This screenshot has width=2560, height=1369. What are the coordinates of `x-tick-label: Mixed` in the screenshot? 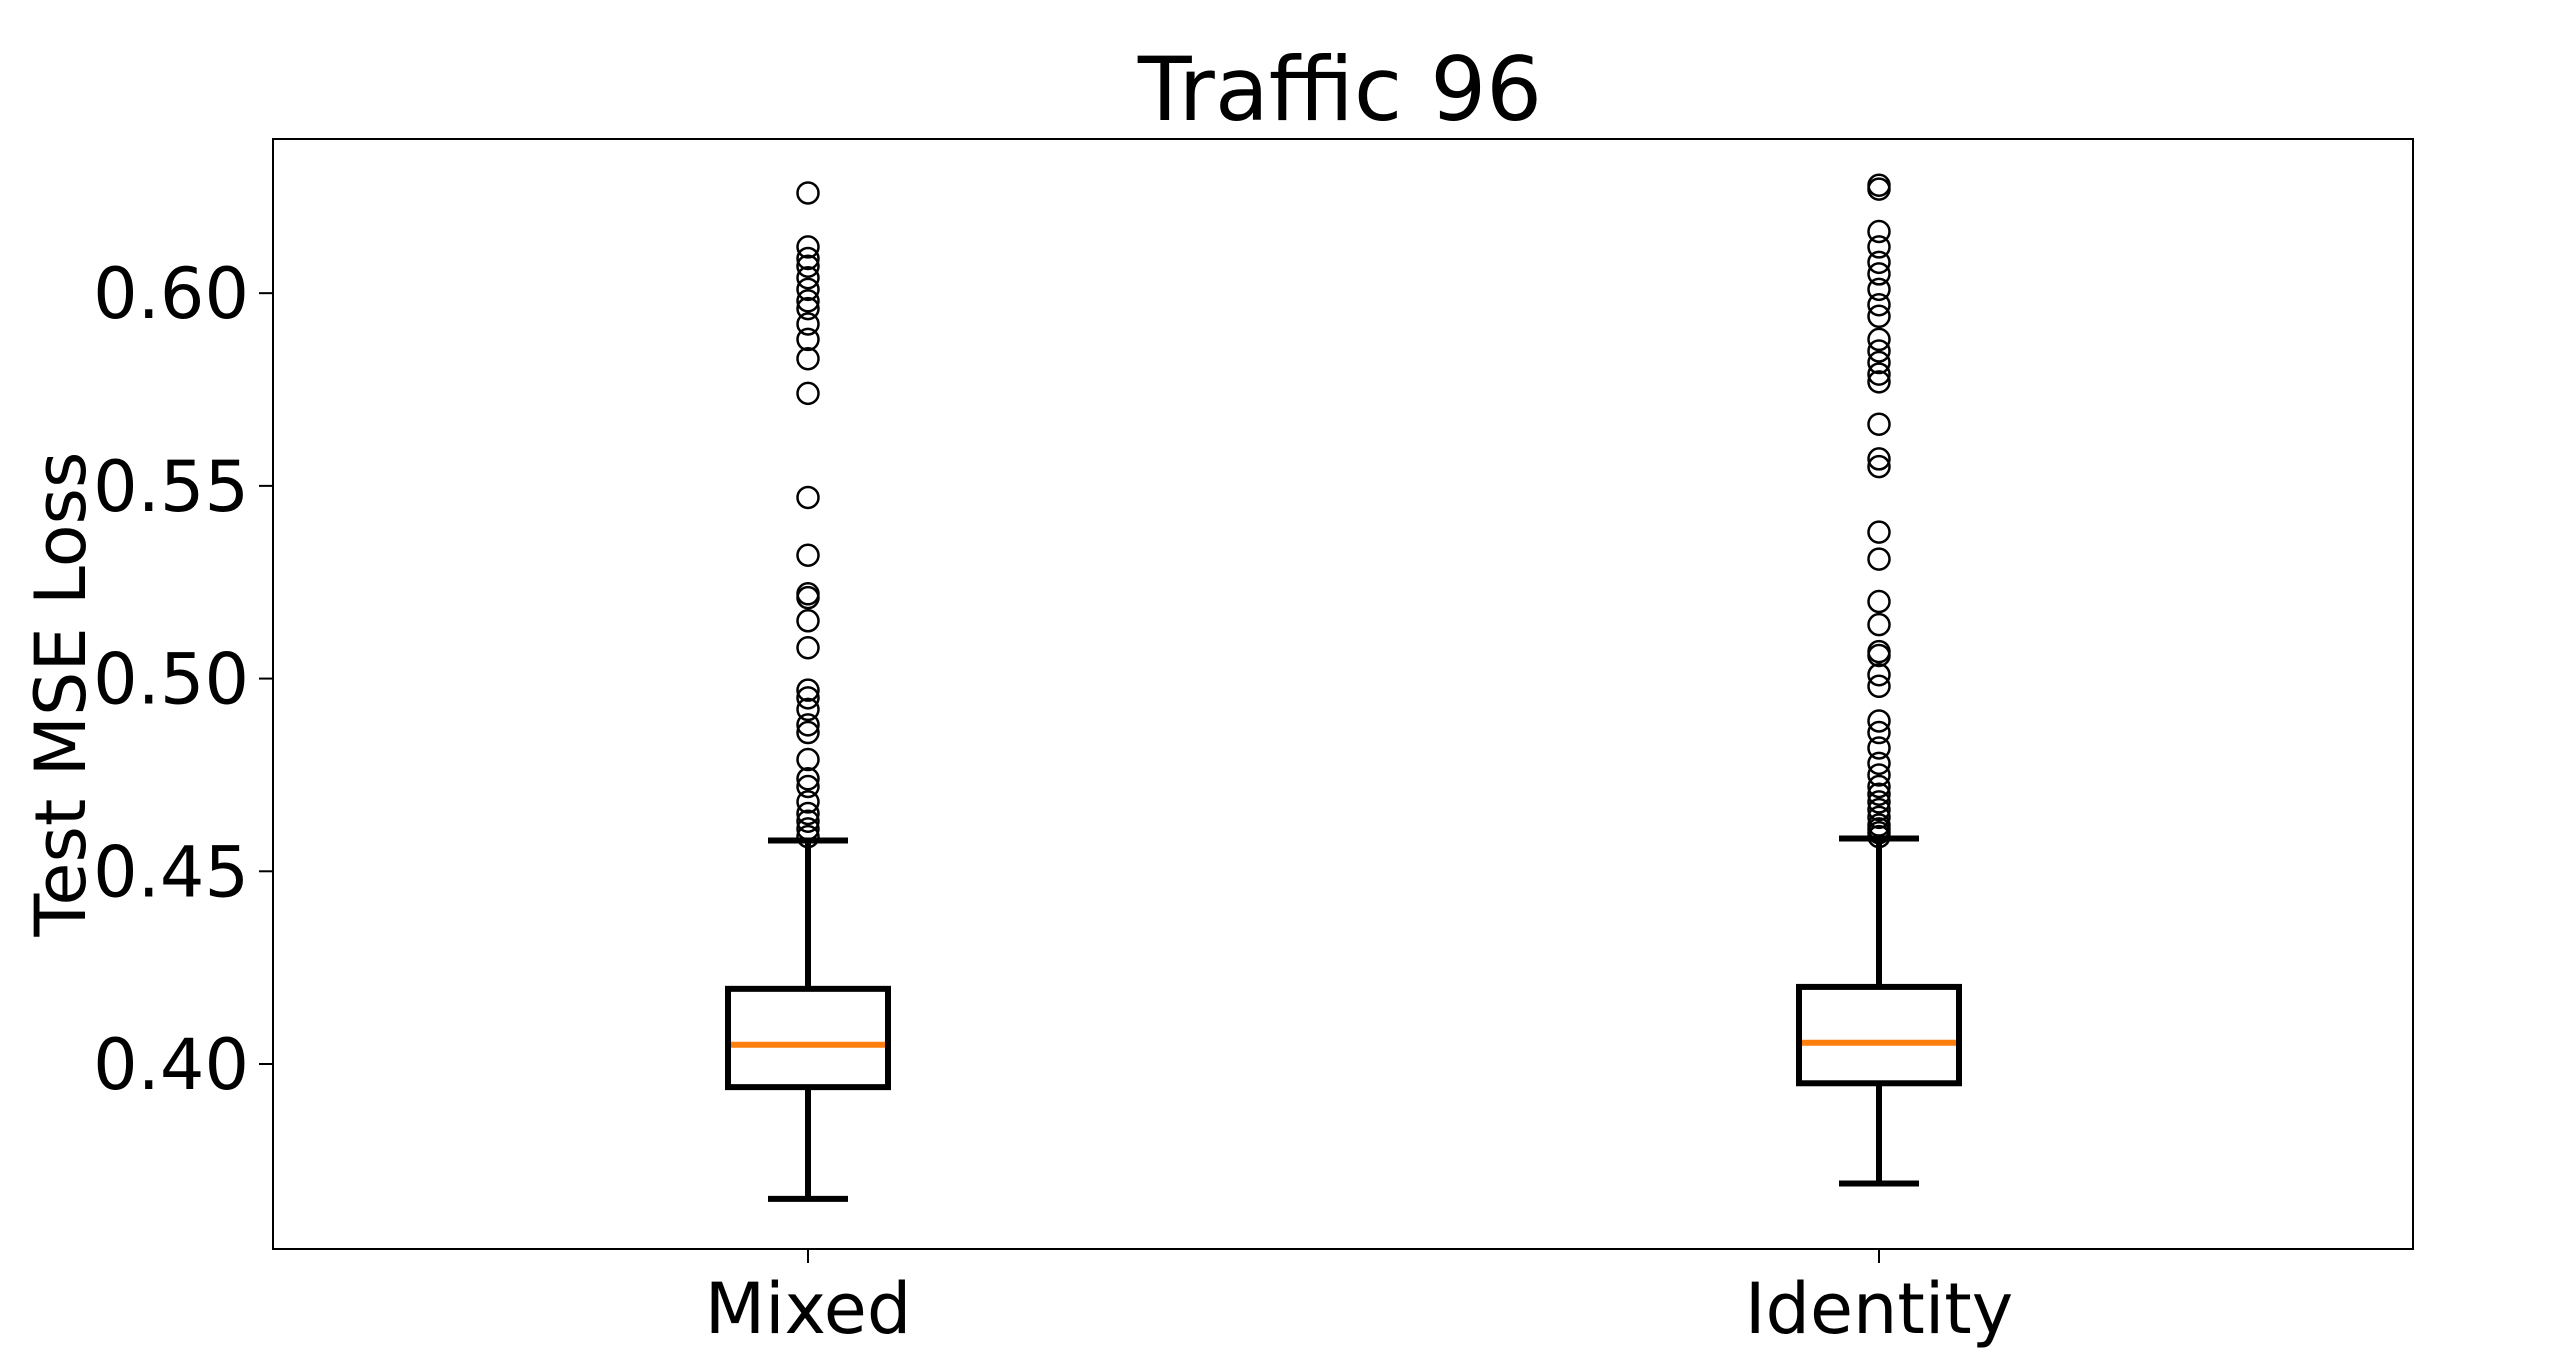 It's located at (808, 1309).